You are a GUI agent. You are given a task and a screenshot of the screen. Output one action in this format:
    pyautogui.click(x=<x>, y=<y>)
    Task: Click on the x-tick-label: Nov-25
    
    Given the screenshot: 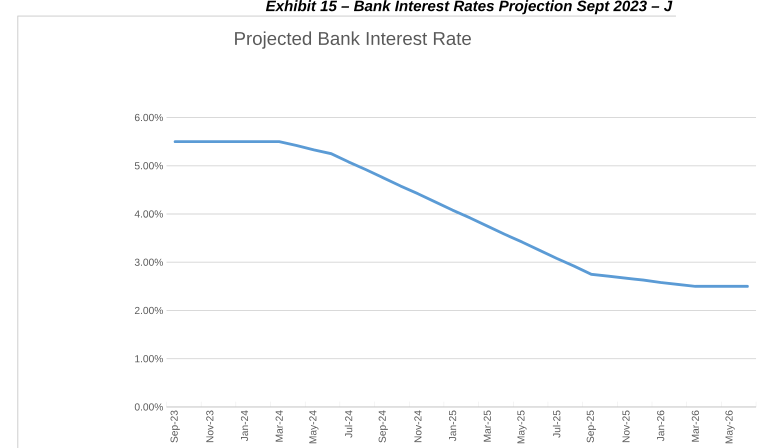 What is the action you would take?
    pyautogui.click(x=626, y=426)
    